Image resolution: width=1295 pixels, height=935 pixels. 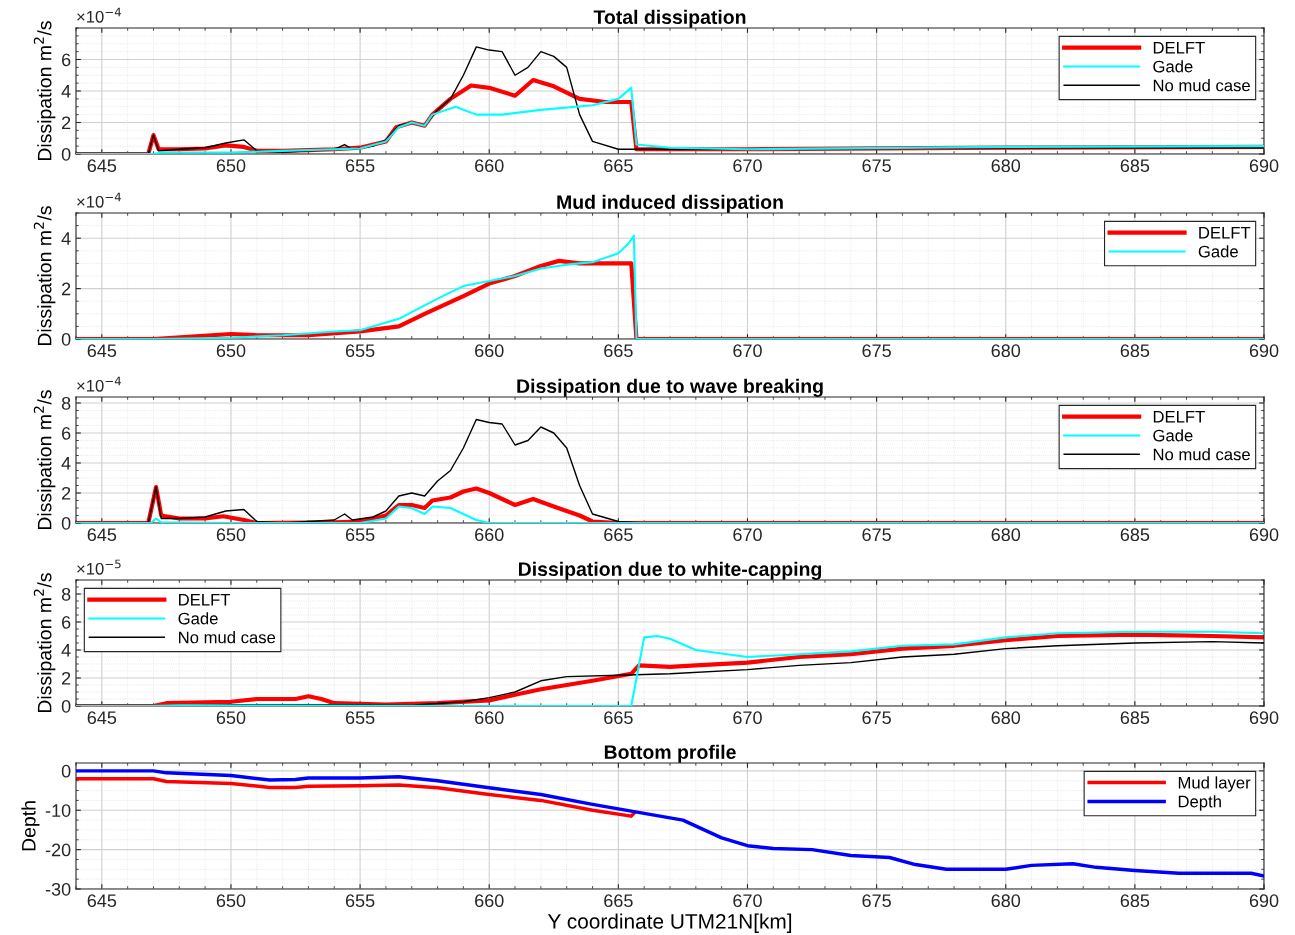 What do you see at coordinates (1199, 803) in the screenshot?
I see `legend-label: Depth` at bounding box center [1199, 803].